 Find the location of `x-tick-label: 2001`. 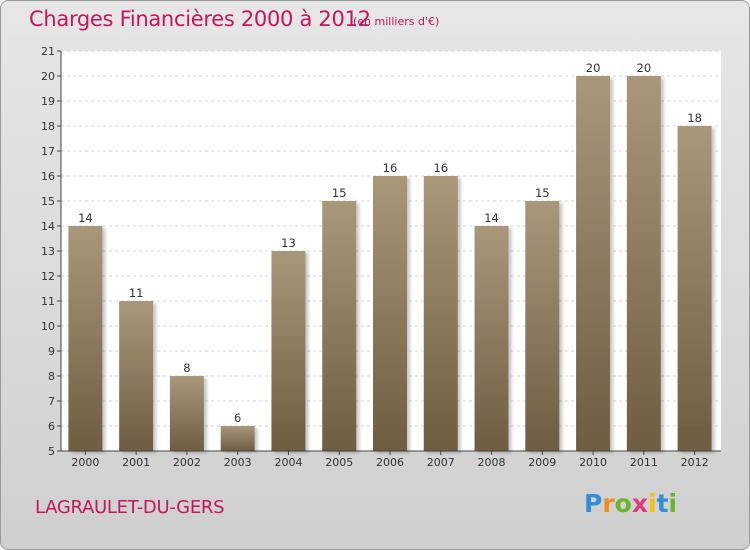

x-tick-label: 2001 is located at coordinates (136, 462).